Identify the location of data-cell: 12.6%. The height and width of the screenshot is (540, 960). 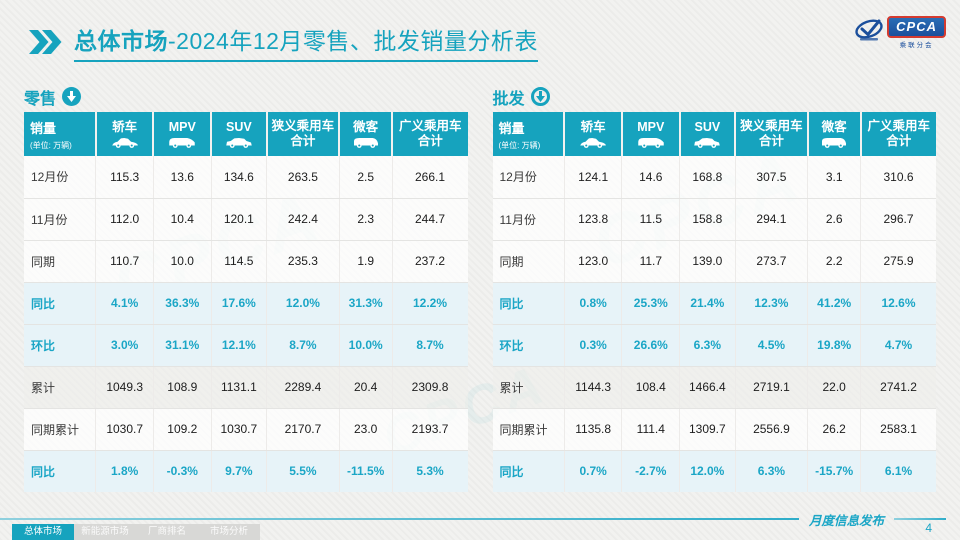
(898, 303).